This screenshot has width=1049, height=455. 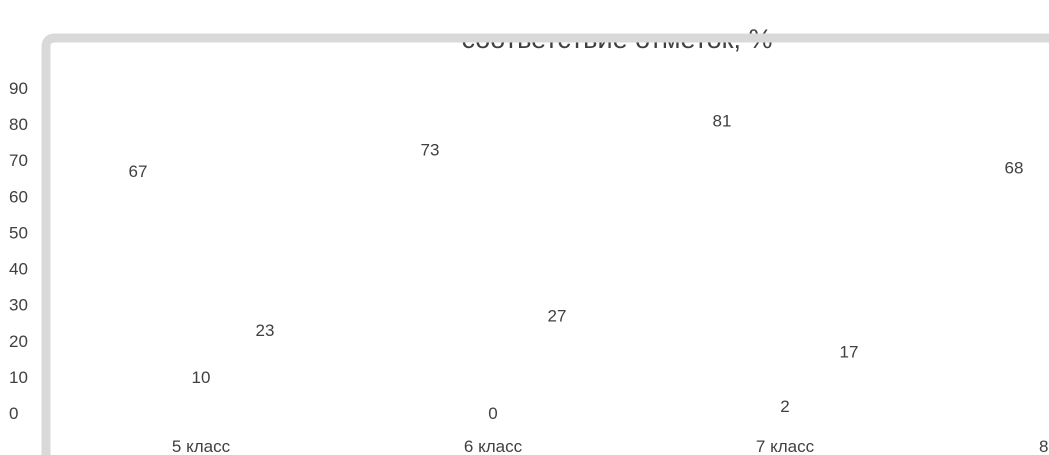 What do you see at coordinates (492, 413) in the screenshot?
I see `data-label: 0` at bounding box center [492, 413].